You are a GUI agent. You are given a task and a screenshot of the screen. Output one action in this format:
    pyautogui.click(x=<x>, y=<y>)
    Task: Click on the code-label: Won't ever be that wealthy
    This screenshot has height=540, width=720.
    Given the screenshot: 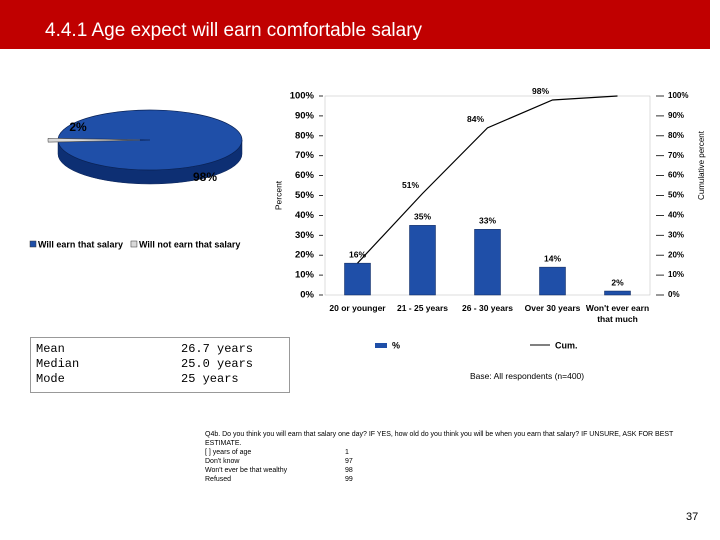 What is the action you would take?
    pyautogui.click(x=246, y=470)
    